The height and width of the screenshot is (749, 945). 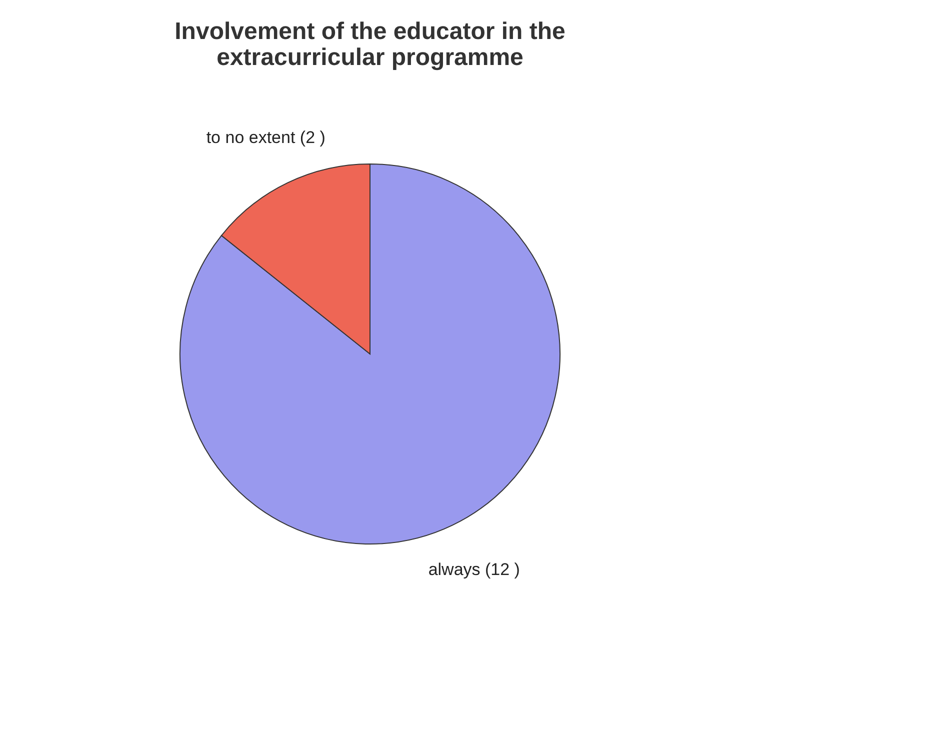 What do you see at coordinates (266, 137) in the screenshot?
I see `slice-label: to no extent (2 )` at bounding box center [266, 137].